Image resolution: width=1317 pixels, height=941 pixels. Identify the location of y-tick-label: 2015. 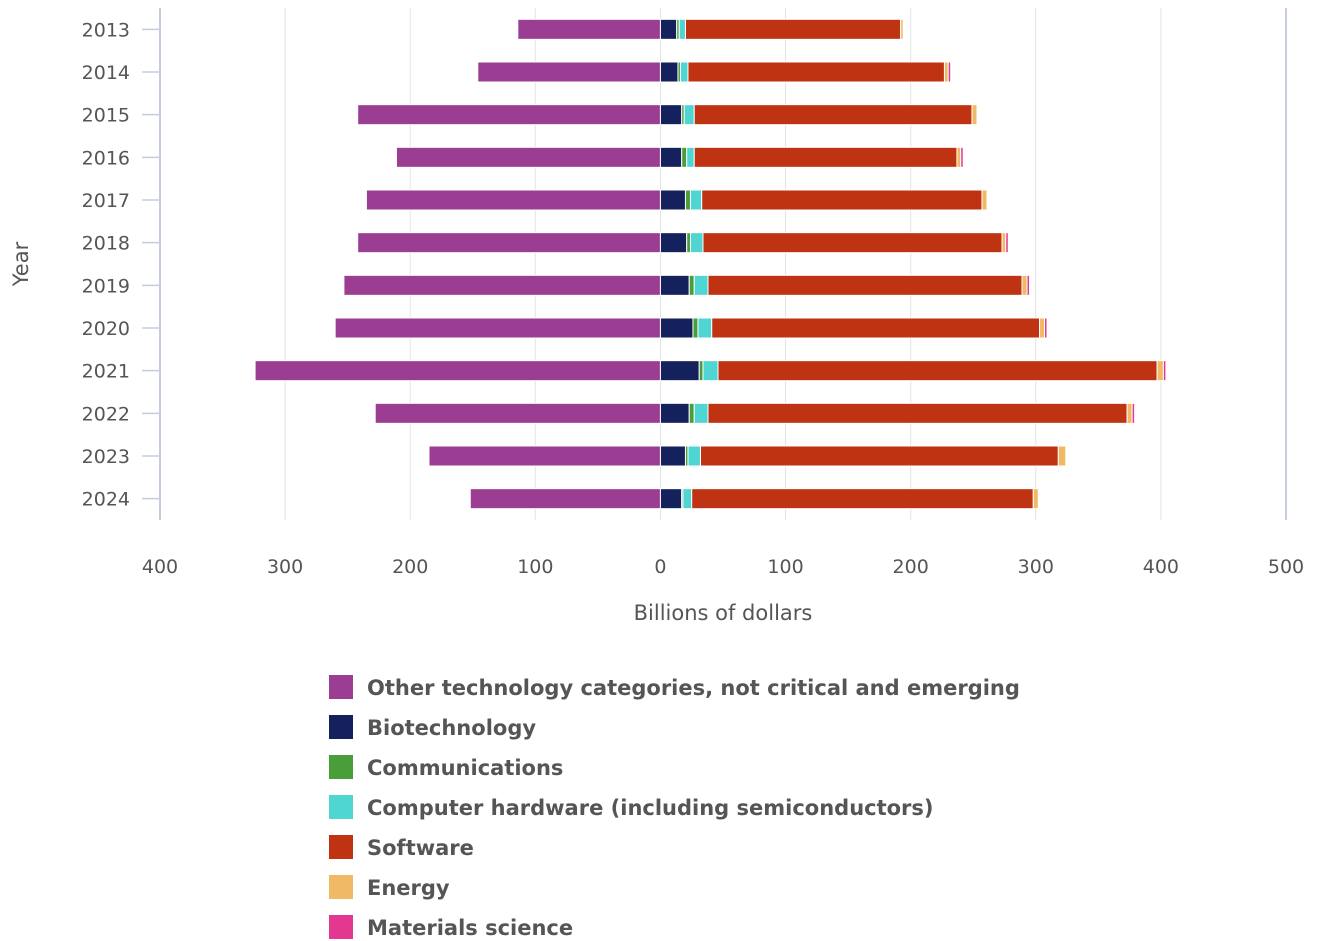
(106, 116).